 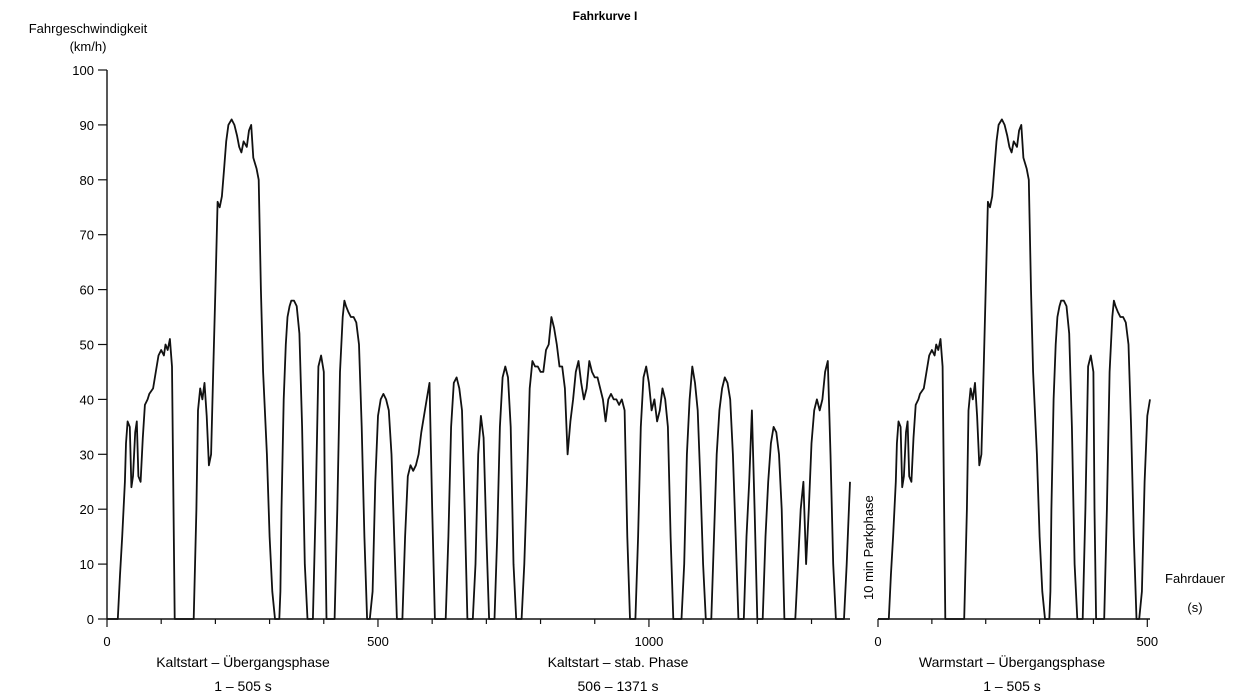 What do you see at coordinates (87, 125) in the screenshot?
I see `y-tick-label: 90` at bounding box center [87, 125].